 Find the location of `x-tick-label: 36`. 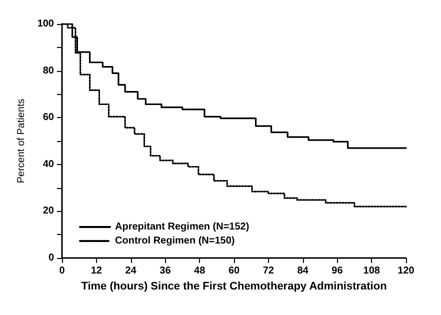

x-tick-label: 36 is located at coordinates (166, 271).